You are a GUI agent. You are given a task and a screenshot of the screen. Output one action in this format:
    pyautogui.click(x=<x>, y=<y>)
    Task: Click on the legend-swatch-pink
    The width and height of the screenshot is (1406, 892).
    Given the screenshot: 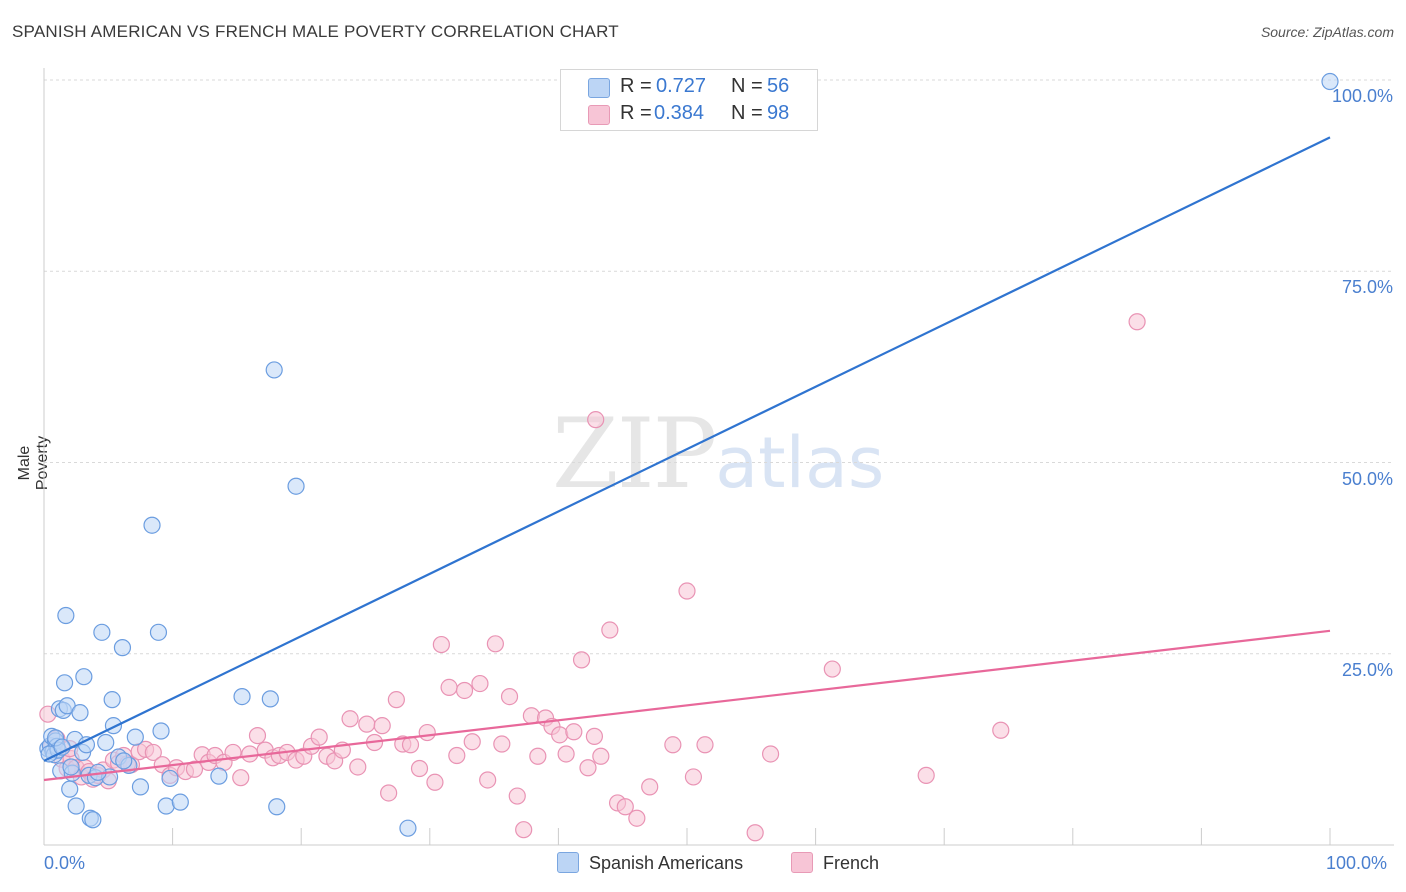 What is the action you would take?
    pyautogui.click(x=802, y=862)
    